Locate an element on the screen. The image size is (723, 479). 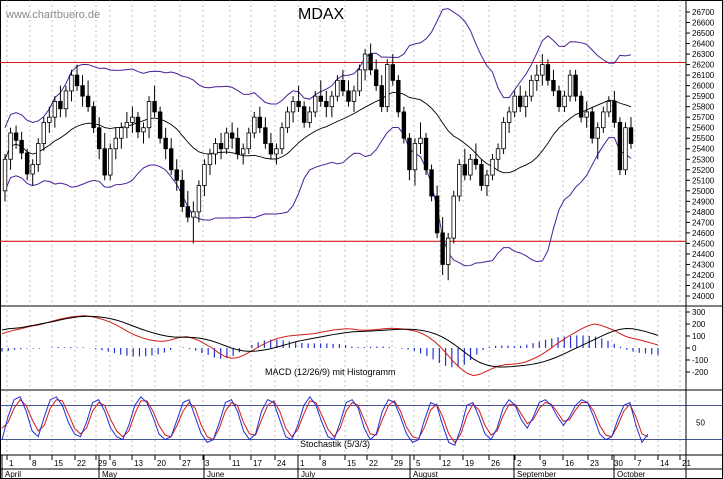
price-tick-label: 26700 is located at coordinates (703, 12).